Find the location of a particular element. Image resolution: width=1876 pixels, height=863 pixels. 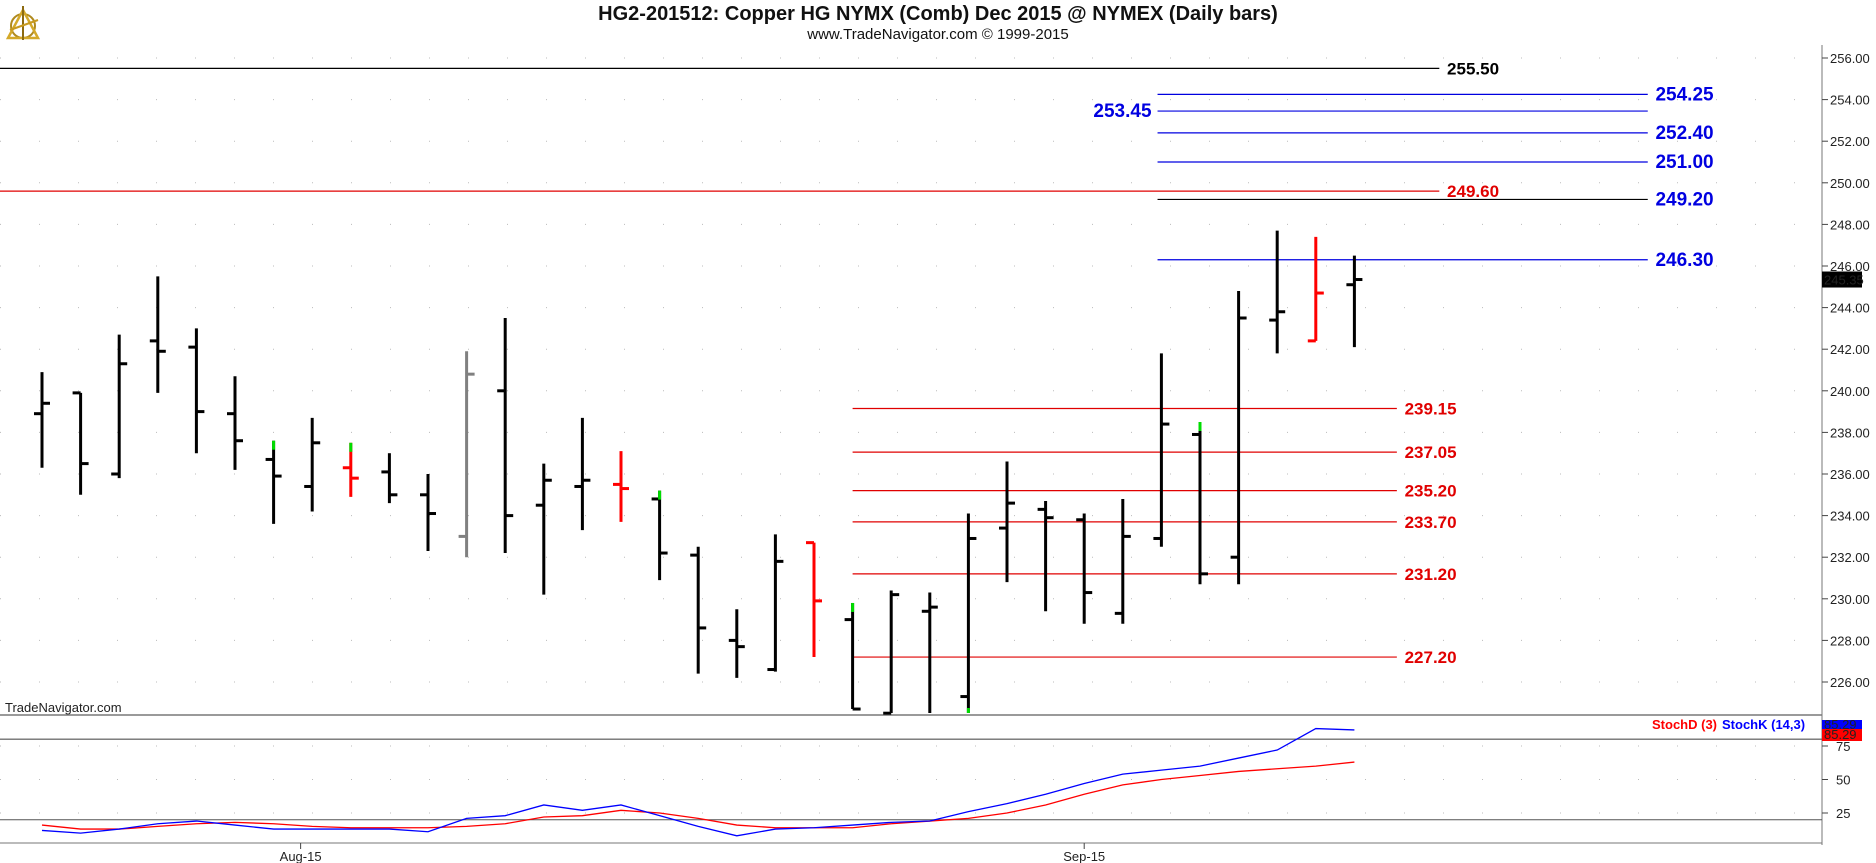

stoch-k-last-label: 85.29 is located at coordinates (1840, 724).